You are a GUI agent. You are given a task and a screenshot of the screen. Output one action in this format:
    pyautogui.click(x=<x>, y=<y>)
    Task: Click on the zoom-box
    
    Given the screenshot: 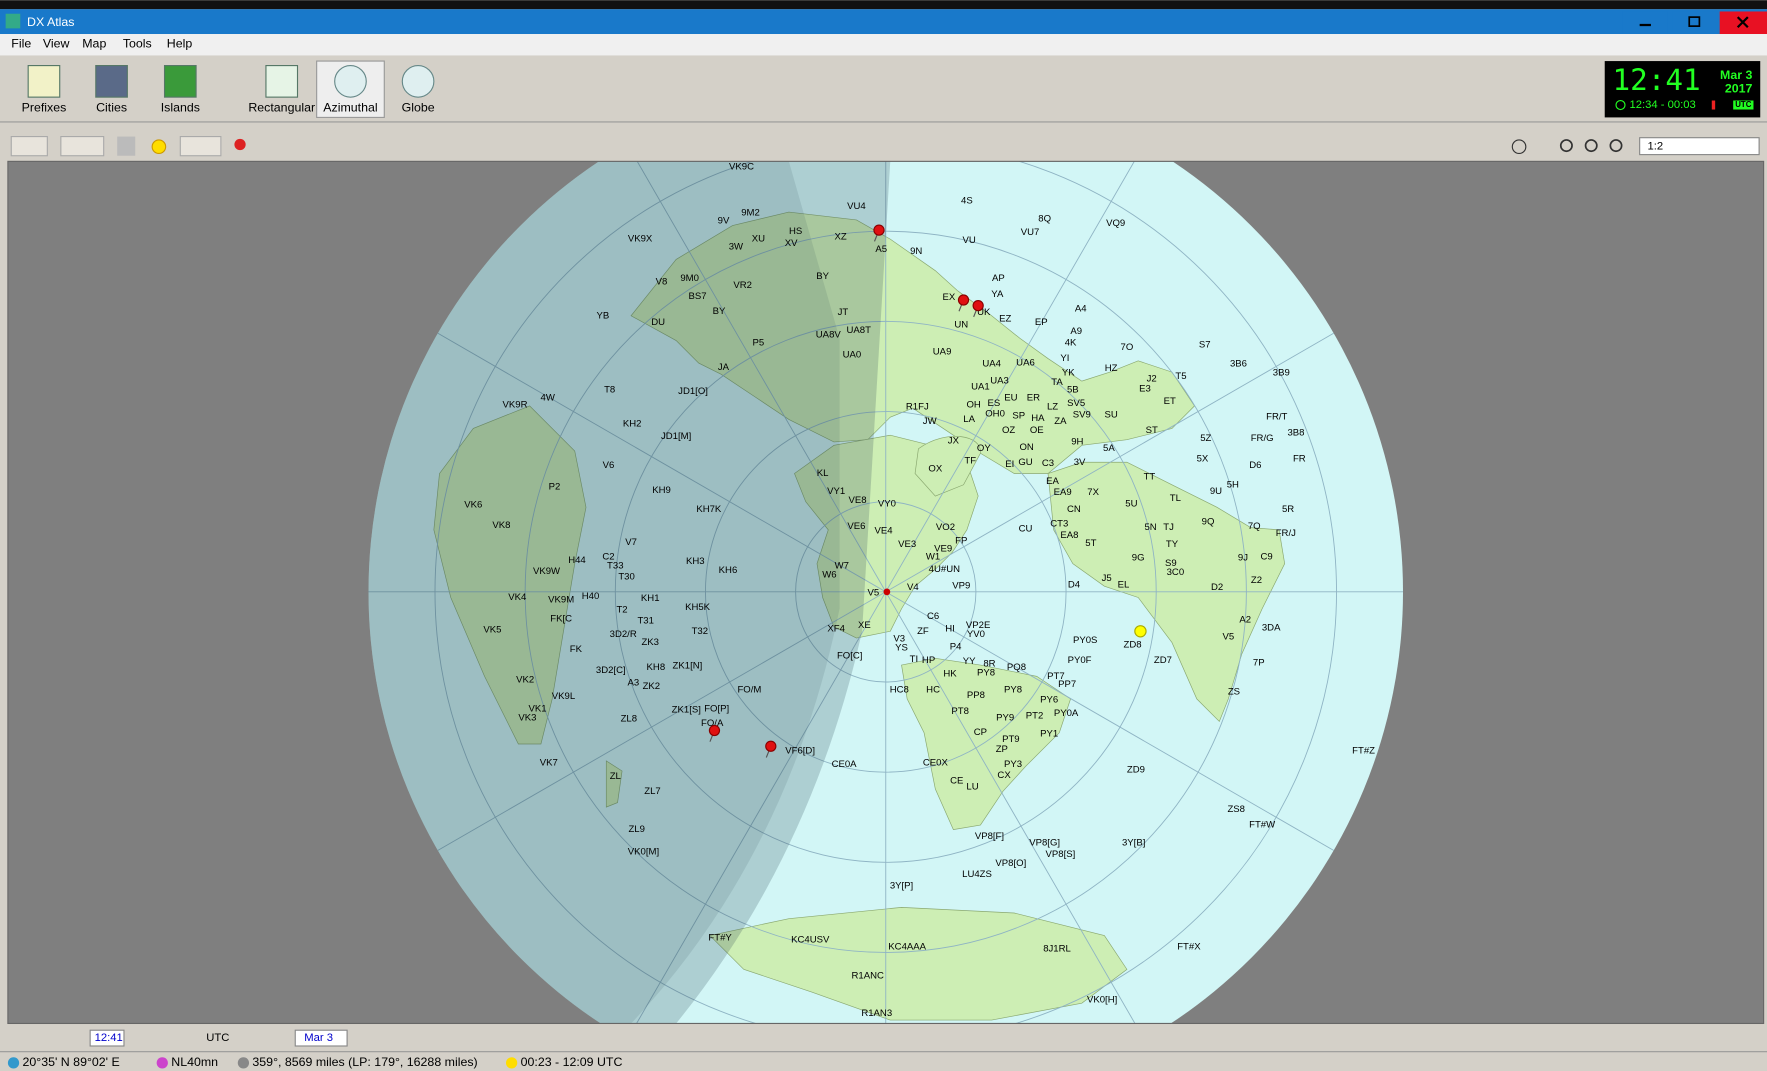 What is the action you would take?
    pyautogui.click(x=1699, y=146)
    